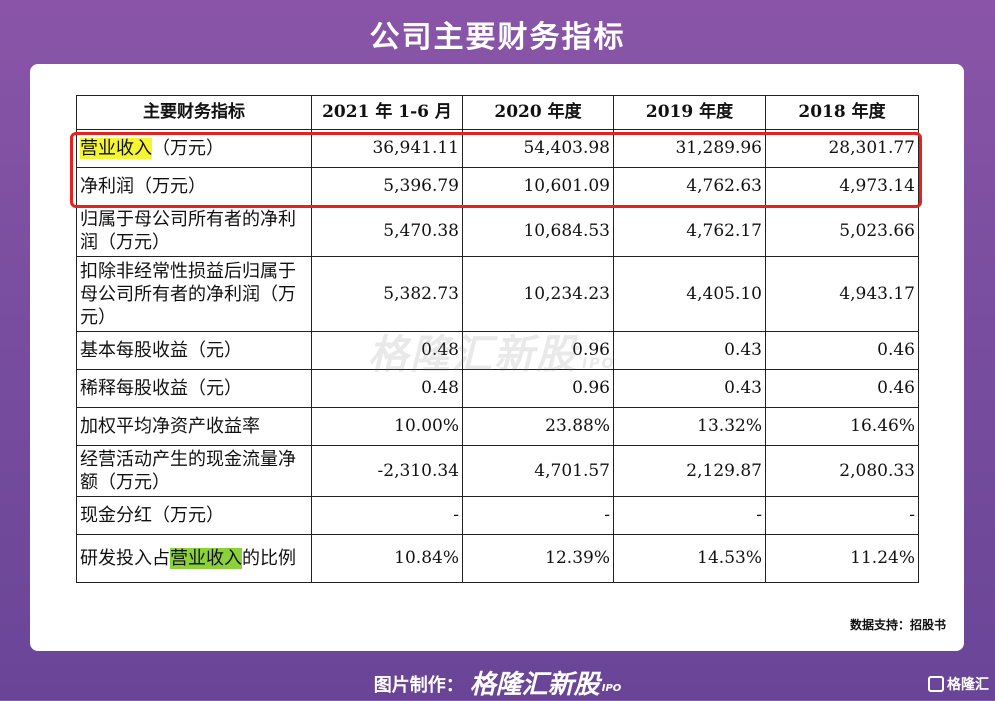 This screenshot has height=701, width=995. Describe the element at coordinates (842, 112) in the screenshot. I see `header-cell: 2018 年度` at that location.